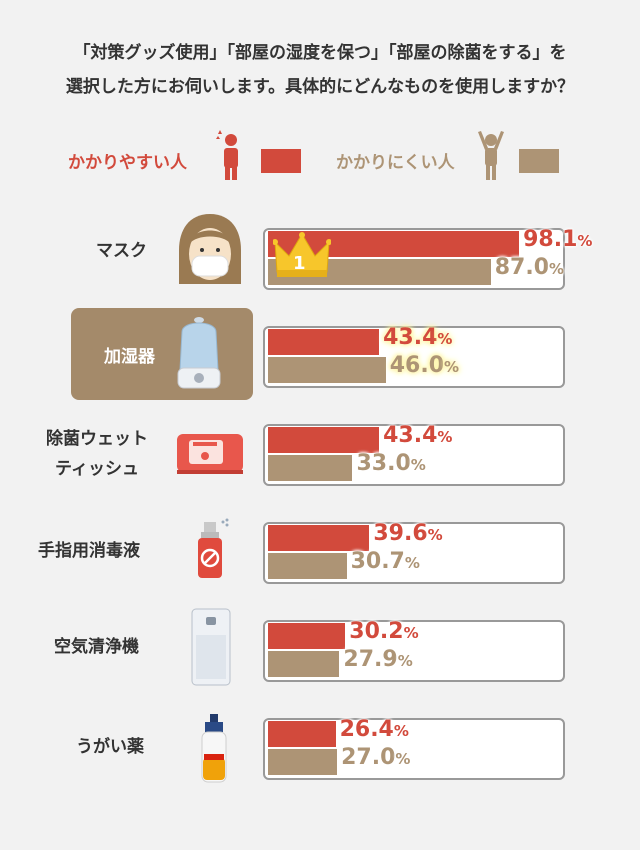  Describe the element at coordinates (417, 365) in the screenshot. I see `value-number: 46.0` at that location.